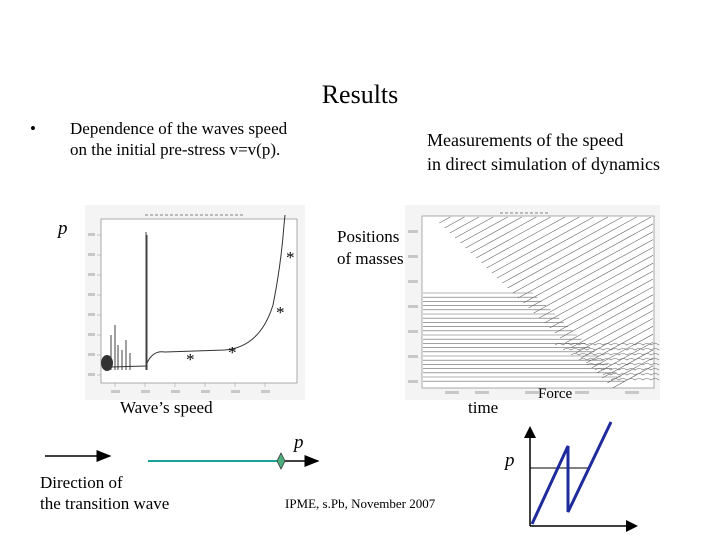 This screenshot has width=720, height=540. Describe the element at coordinates (510, 460) in the screenshot. I see `force-p-label: p` at that location.